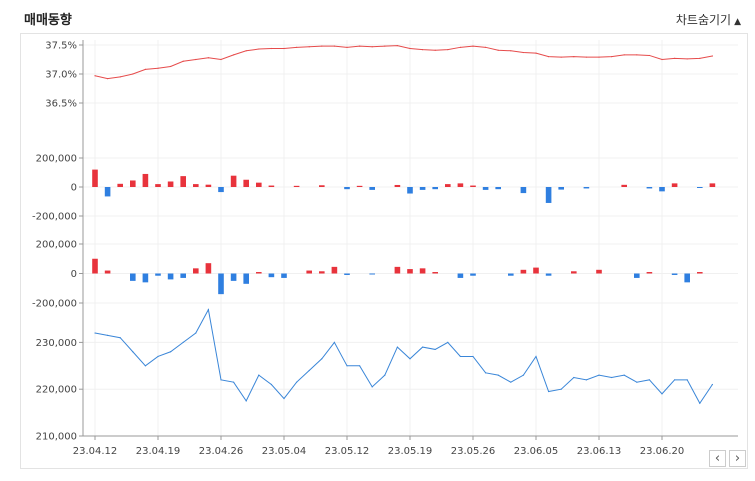 The width and height of the screenshot is (755, 481). What do you see at coordinates (599, 451) in the screenshot?
I see `x-tick-label: 23.06.13` at bounding box center [599, 451].